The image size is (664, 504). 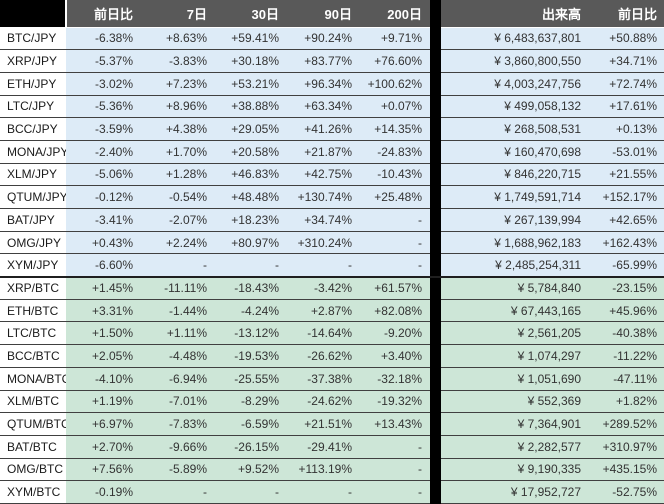 I want to click on pair-name-cell: MONA/BTC, so click(x=33, y=379).